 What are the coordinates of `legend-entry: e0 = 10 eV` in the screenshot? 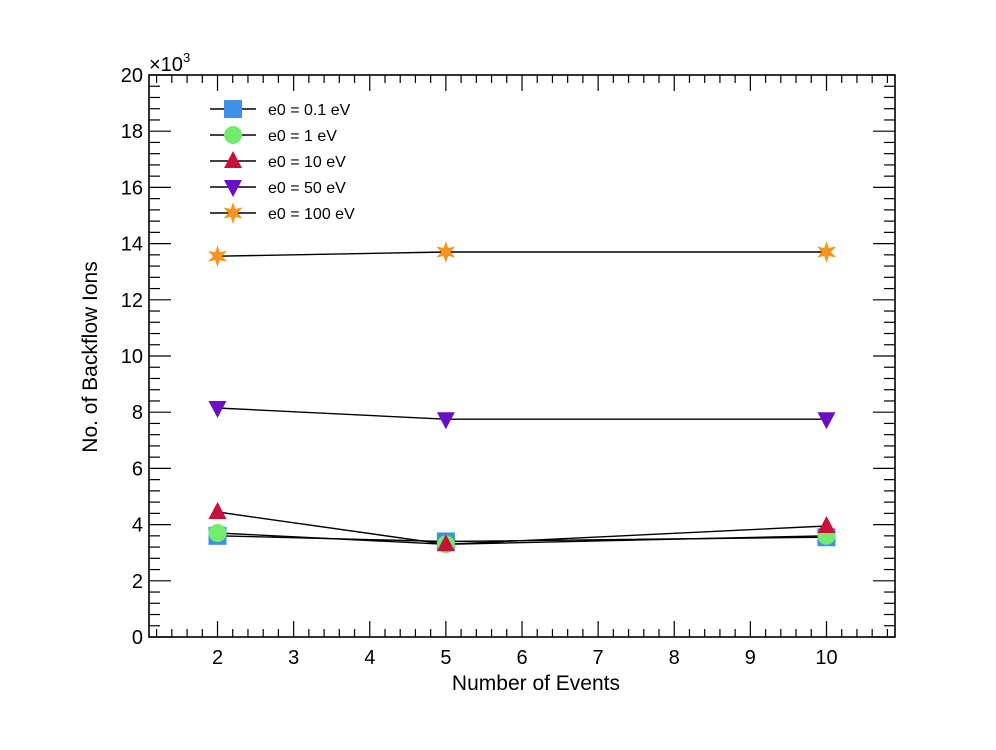 It's located at (278, 161).